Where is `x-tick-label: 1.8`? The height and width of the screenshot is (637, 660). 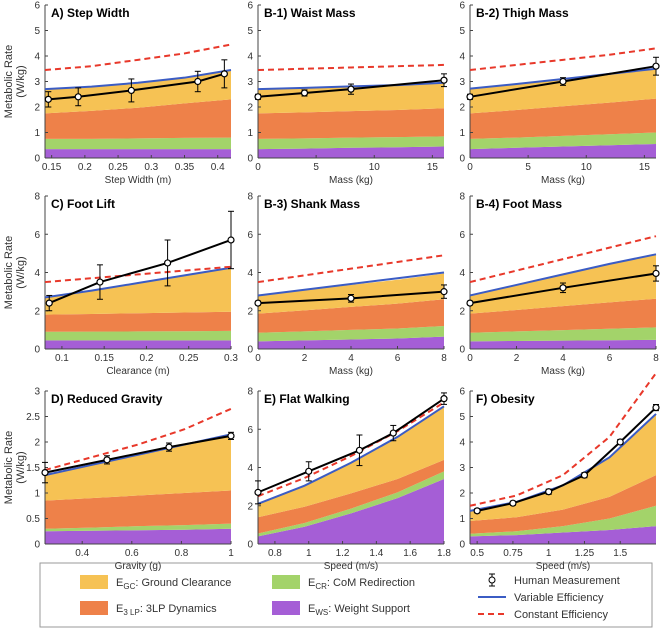
x-tick-label: 1.8 is located at coordinates (444, 553).